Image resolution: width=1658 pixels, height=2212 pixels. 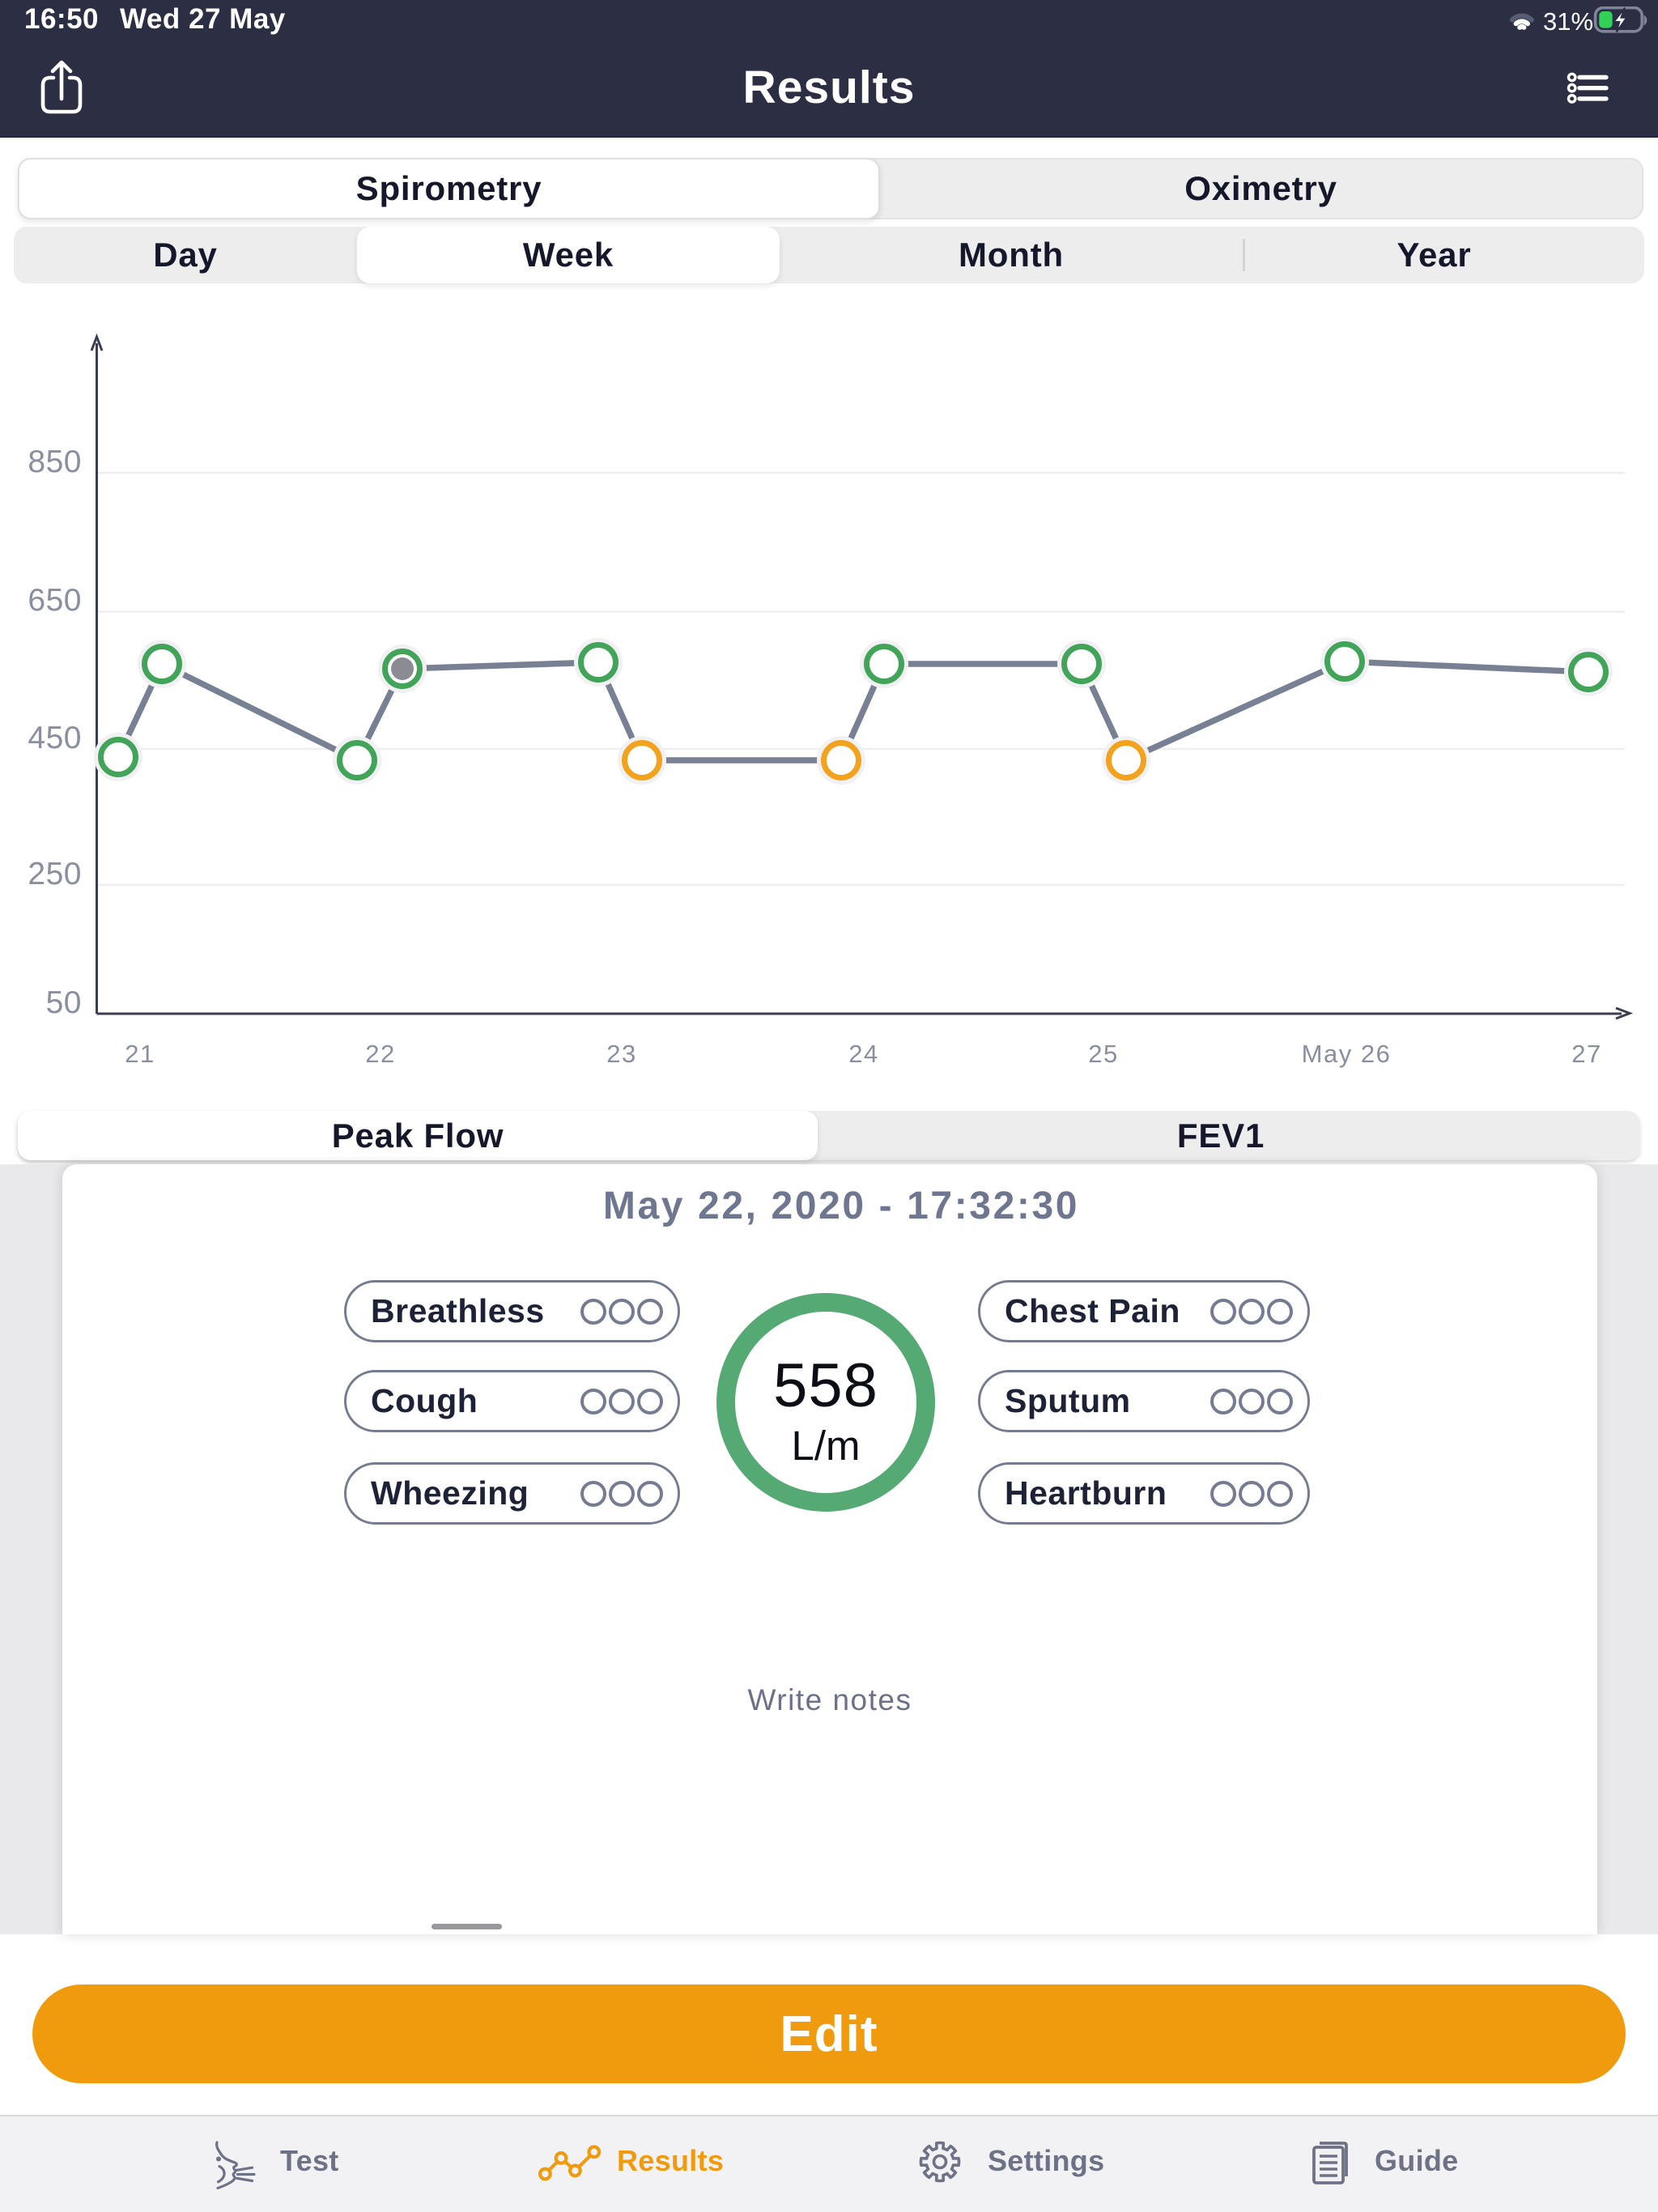 What do you see at coordinates (55, 462) in the screenshot?
I see `svg-text: 850` at bounding box center [55, 462].